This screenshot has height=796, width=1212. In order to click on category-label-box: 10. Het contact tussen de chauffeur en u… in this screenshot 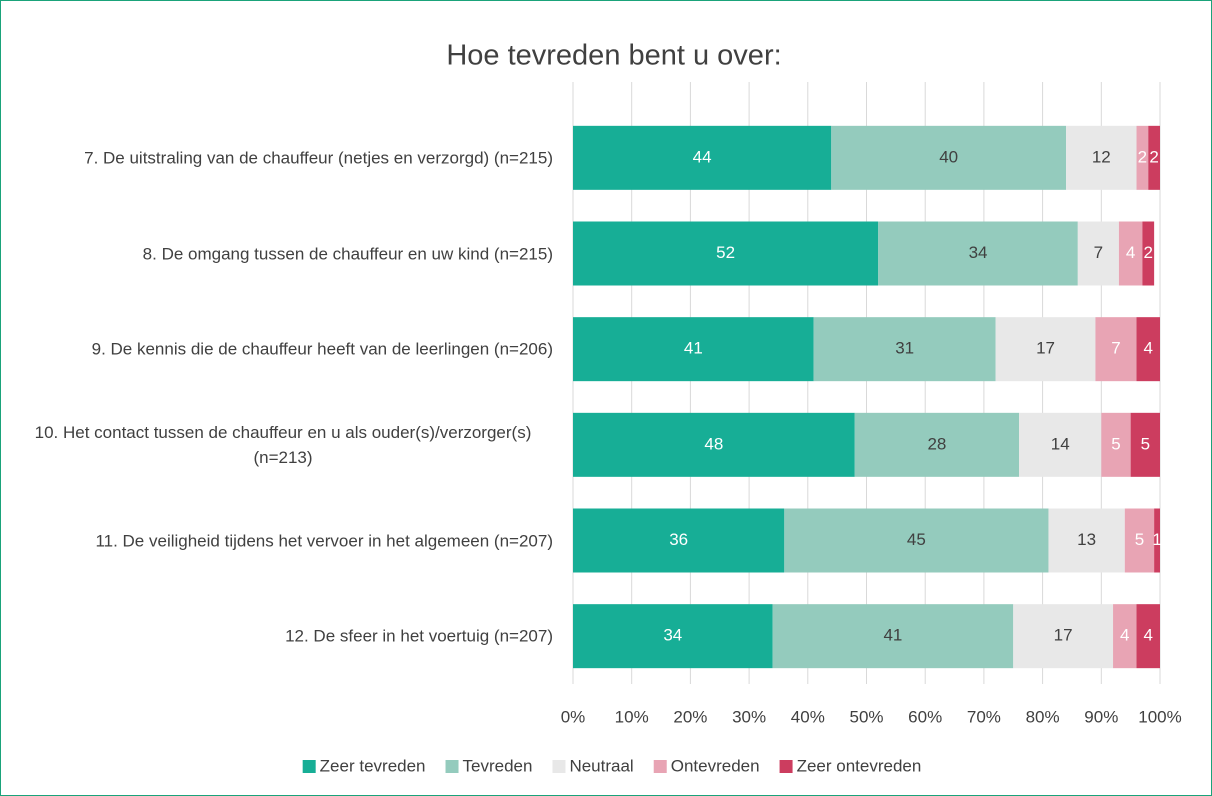, I will do `click(280, 445)`.